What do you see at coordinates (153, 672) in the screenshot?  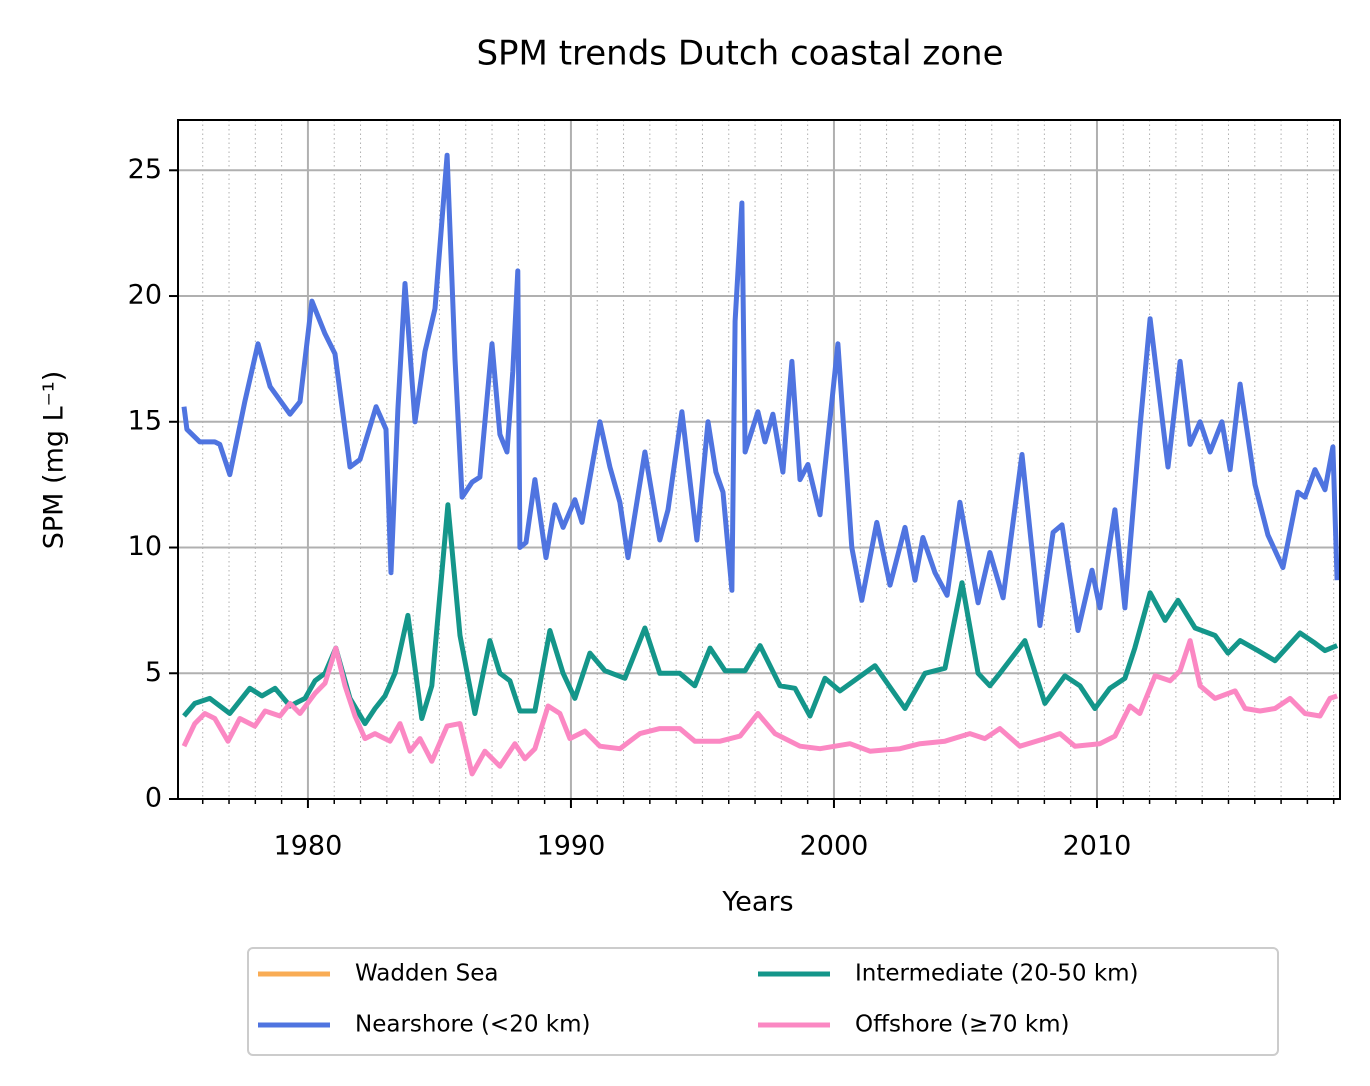 I see `y-tick-label: 5` at bounding box center [153, 672].